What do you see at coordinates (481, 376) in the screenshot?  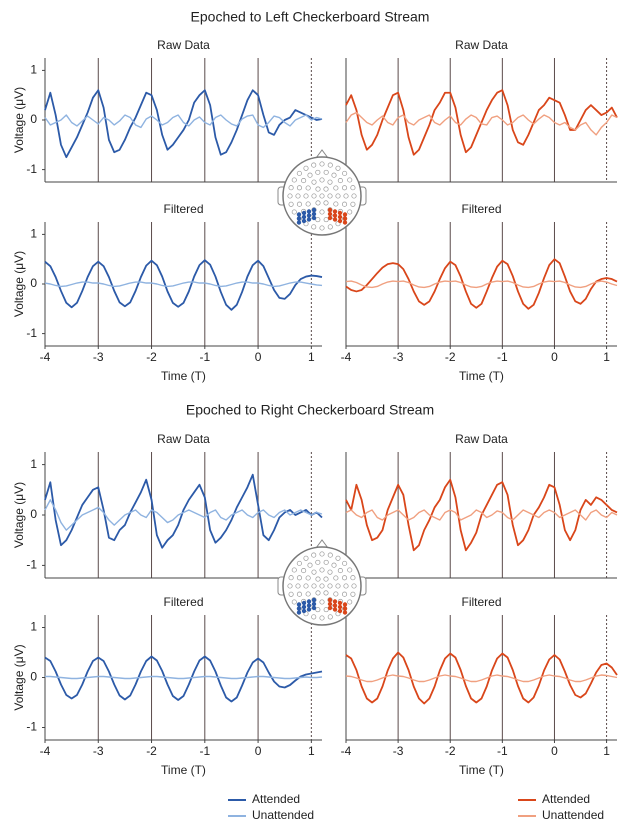 I see `x-axis-label: Time (T)` at bounding box center [481, 376].